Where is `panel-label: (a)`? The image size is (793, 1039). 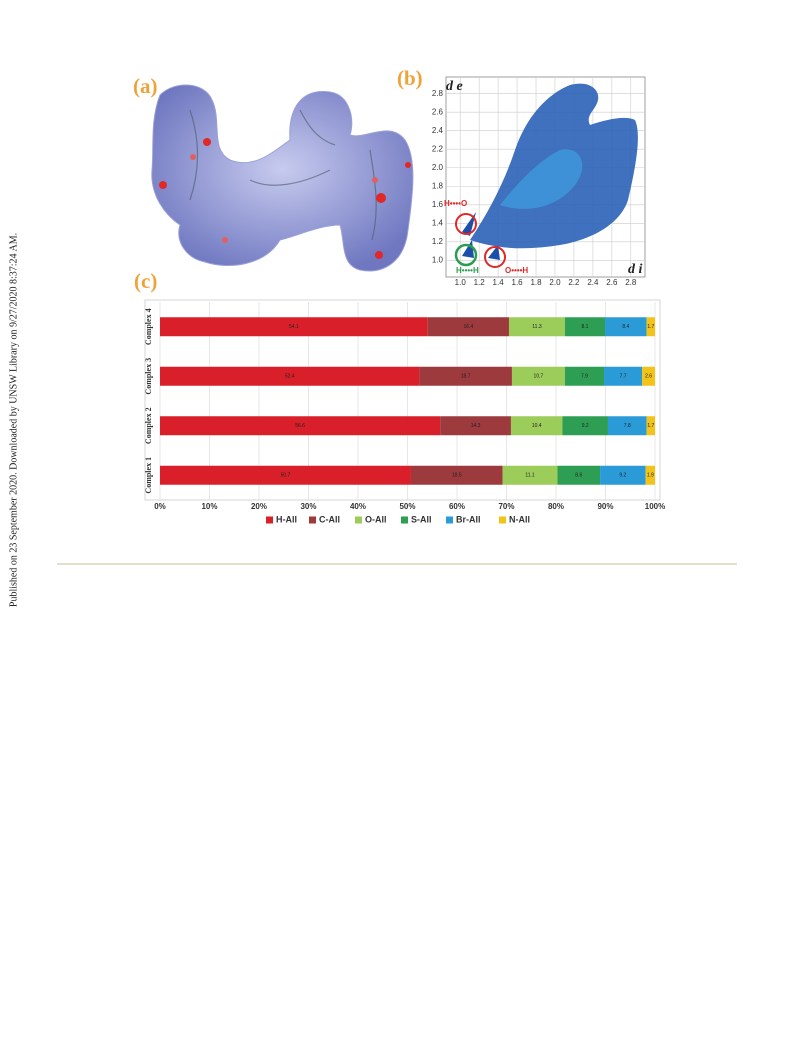
panel-label: (a) is located at coordinates (145, 86).